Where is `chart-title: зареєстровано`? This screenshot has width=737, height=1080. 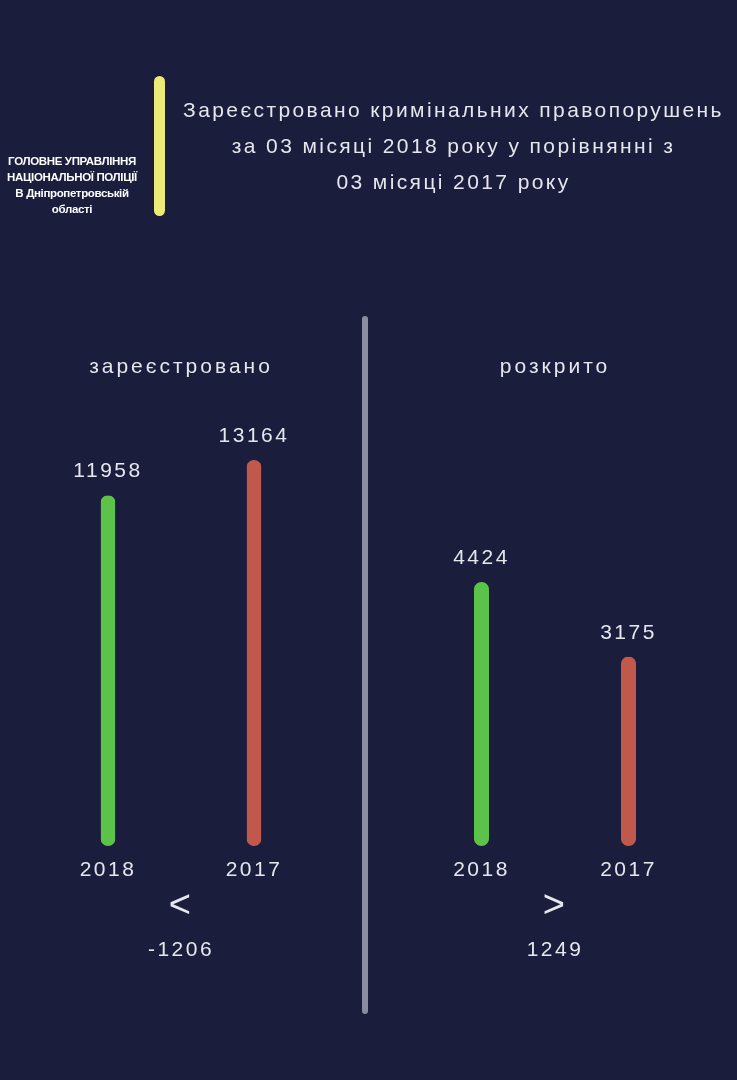
chart-title: зареєстровано is located at coordinates (181, 366).